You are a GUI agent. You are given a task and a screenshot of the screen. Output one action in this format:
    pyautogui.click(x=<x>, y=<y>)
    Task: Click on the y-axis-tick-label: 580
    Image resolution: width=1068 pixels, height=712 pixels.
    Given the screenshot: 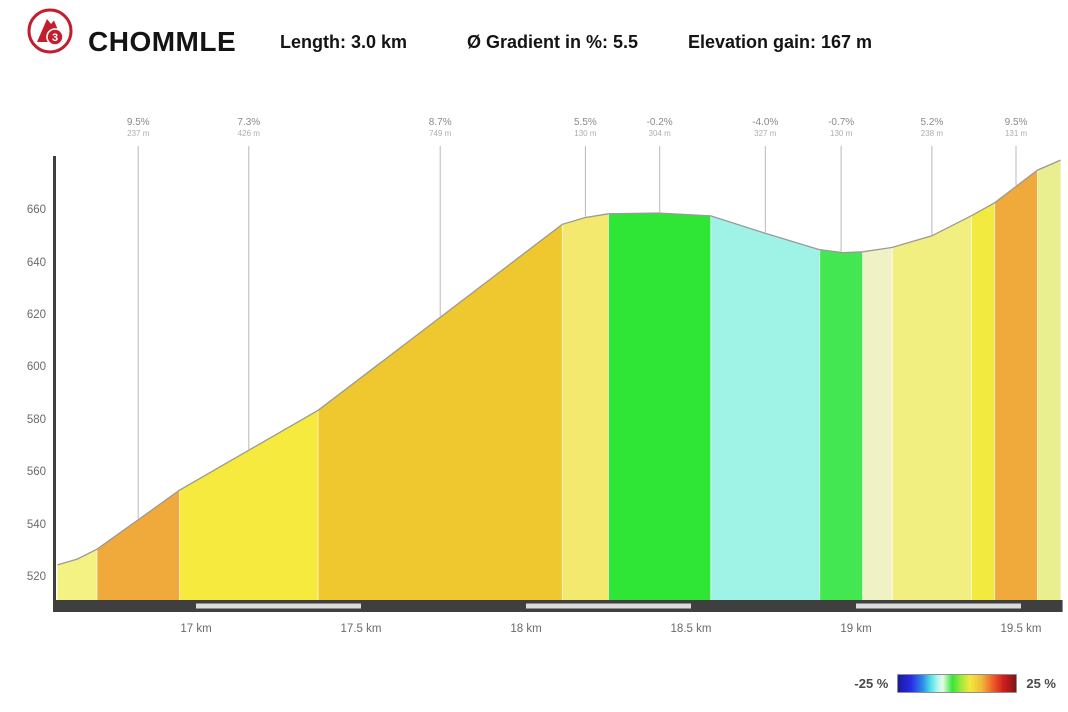 What is the action you would take?
    pyautogui.click(x=36, y=419)
    